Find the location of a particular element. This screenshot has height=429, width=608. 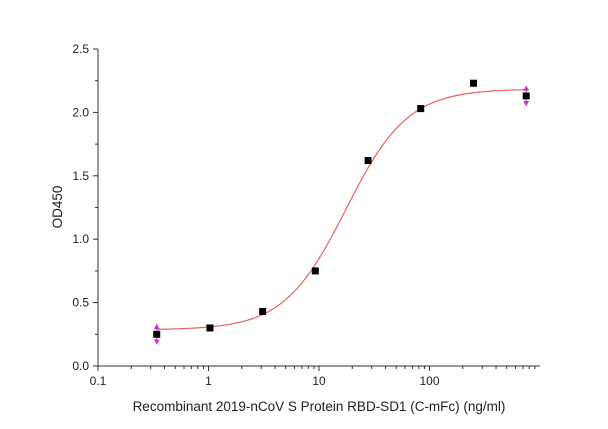

y-tick-label: 2.0 is located at coordinates (80, 112).